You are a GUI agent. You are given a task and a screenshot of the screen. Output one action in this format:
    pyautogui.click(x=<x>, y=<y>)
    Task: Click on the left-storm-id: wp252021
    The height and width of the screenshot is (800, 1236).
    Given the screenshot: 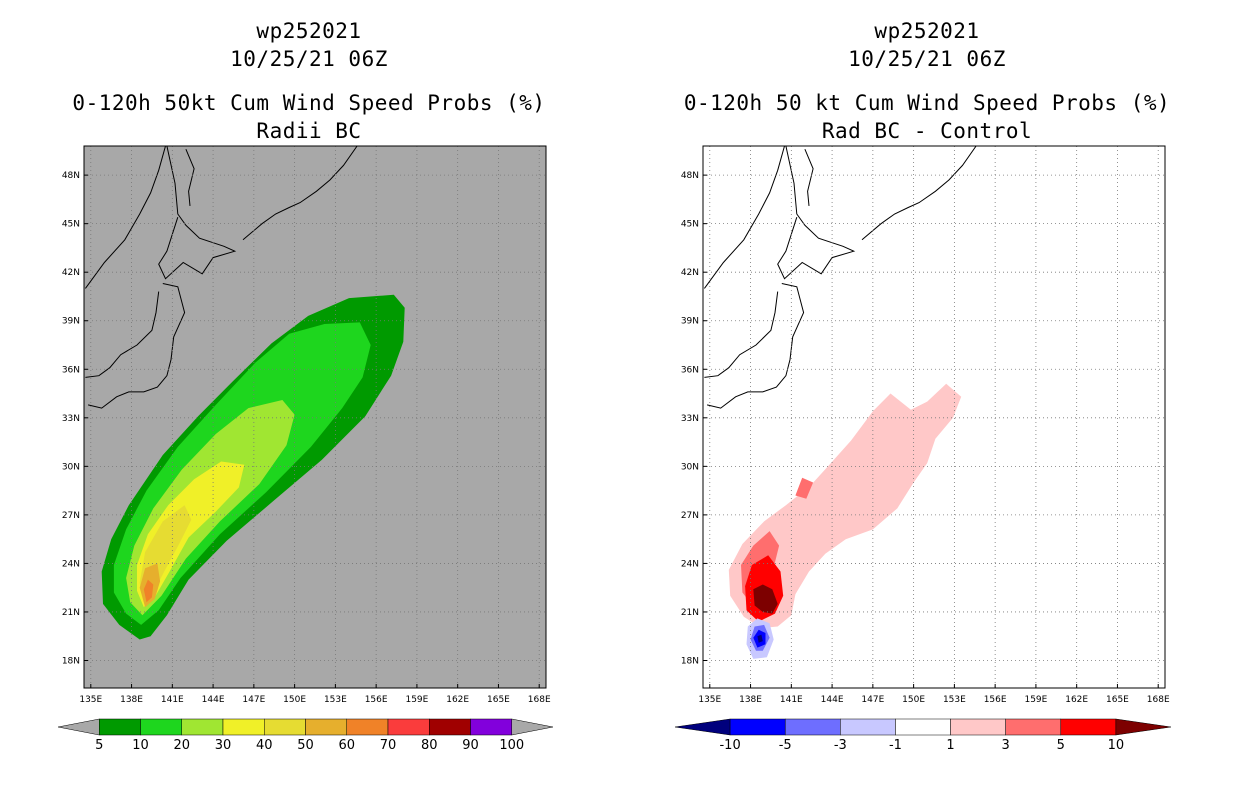 What is the action you would take?
    pyautogui.click(x=309, y=31)
    